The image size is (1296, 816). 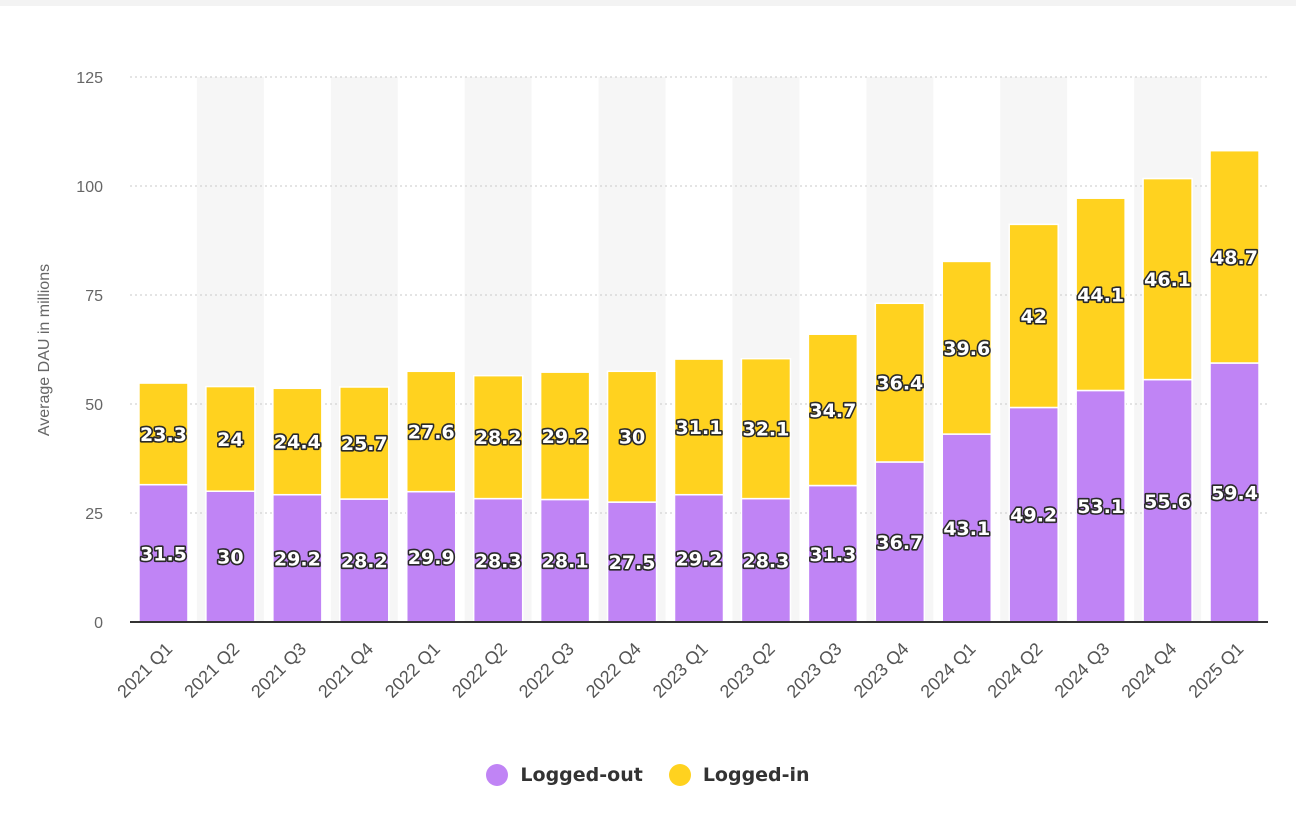 I want to click on bar-logged-in-2024-q1, so click(x=967, y=347).